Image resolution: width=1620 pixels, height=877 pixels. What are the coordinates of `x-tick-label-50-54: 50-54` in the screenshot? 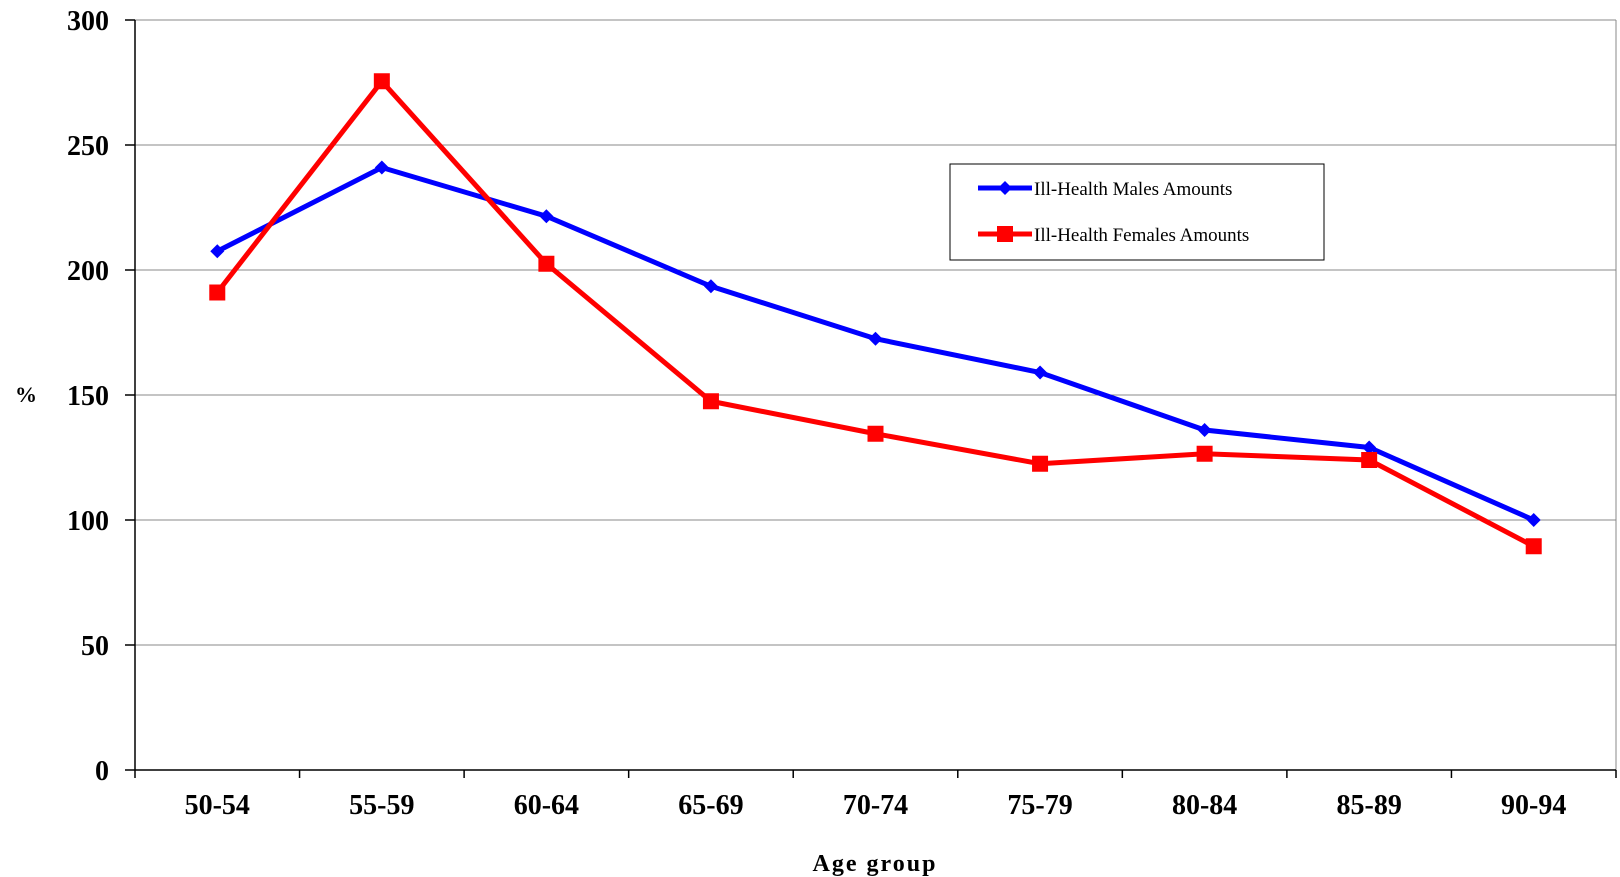 It's located at (217, 805).